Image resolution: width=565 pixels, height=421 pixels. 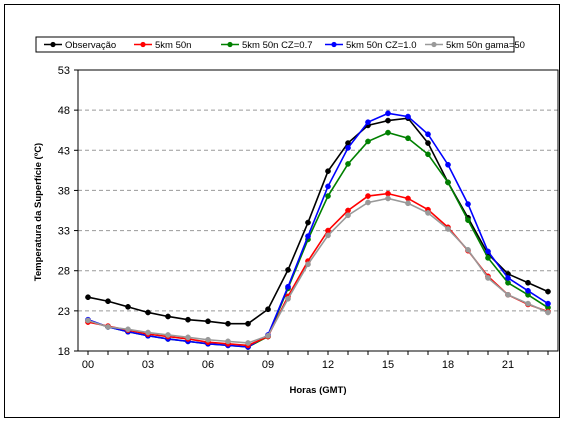 What do you see at coordinates (88, 365) in the screenshot?
I see `x-tick-label: 00` at bounding box center [88, 365].